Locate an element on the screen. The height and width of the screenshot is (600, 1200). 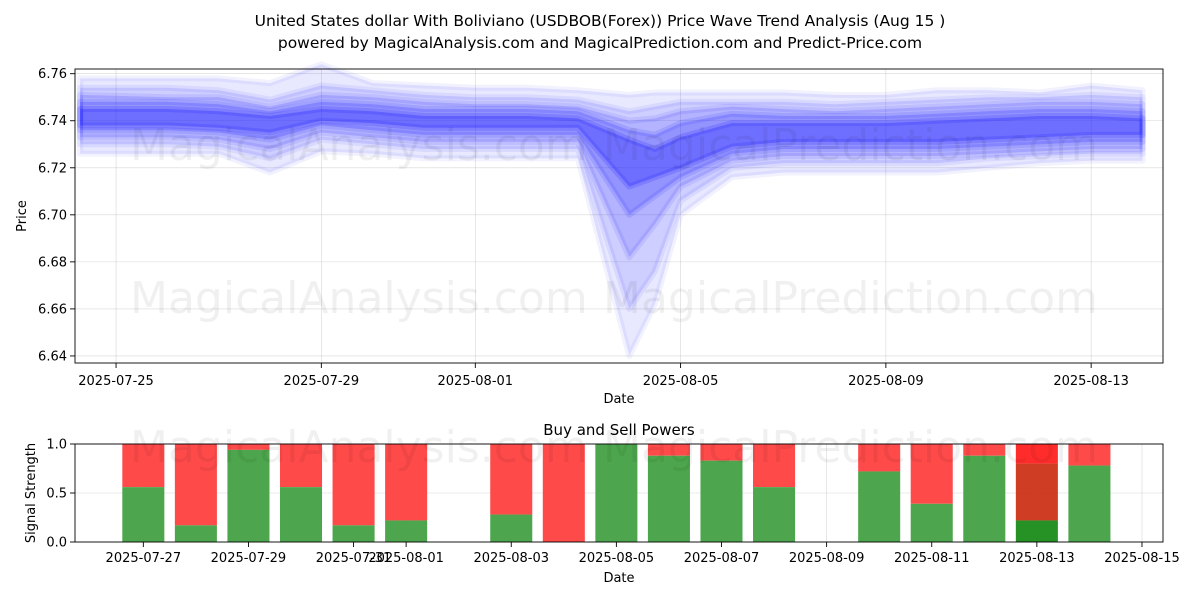
signal-x-tick-label: 2025-08-01 is located at coordinates (406, 558).